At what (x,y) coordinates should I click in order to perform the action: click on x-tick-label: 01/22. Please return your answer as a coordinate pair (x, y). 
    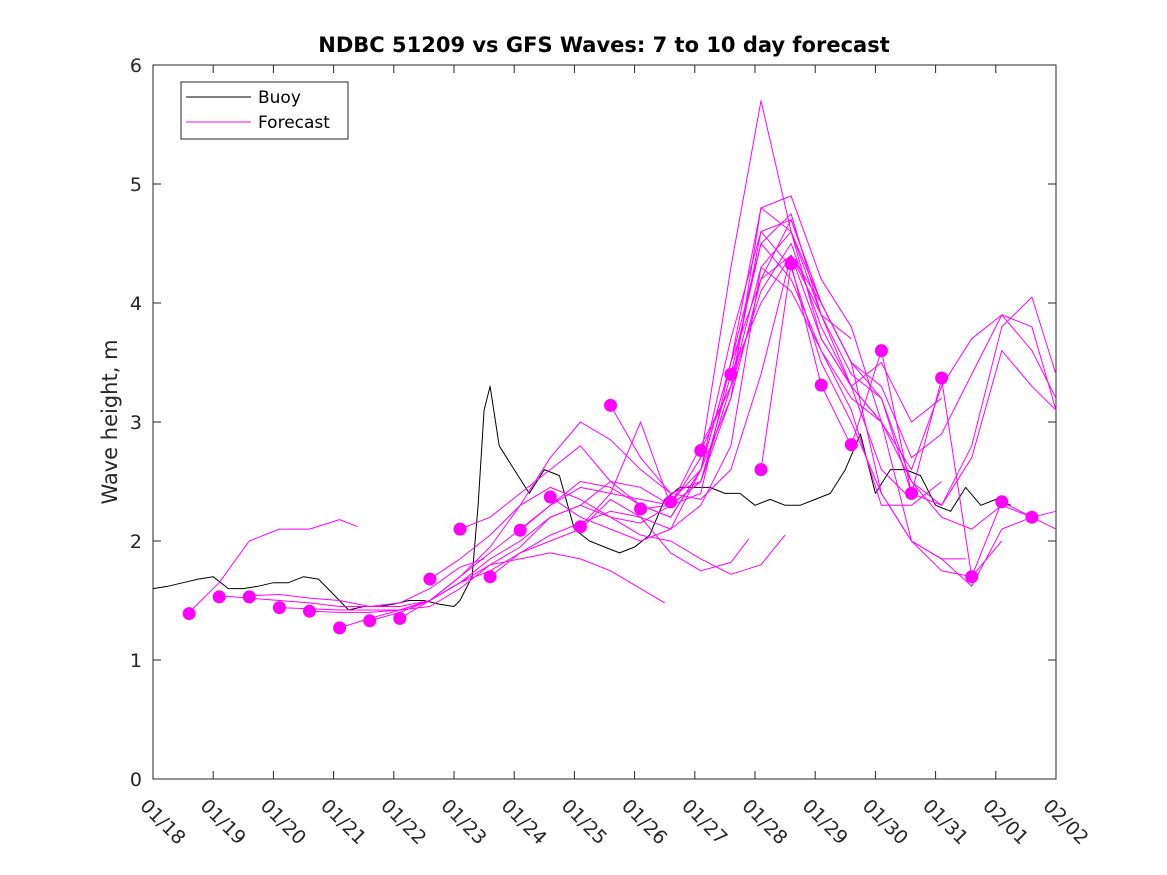
    Looking at the image, I should click on (403, 822).